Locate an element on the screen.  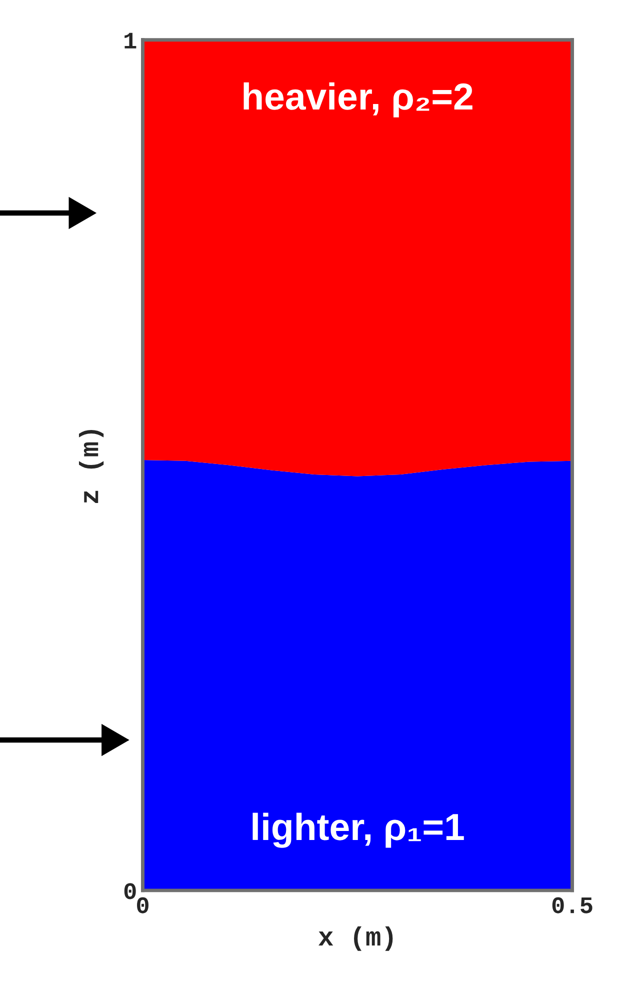
series-label: lighter, ρ₁=1 is located at coordinates (358, 830).